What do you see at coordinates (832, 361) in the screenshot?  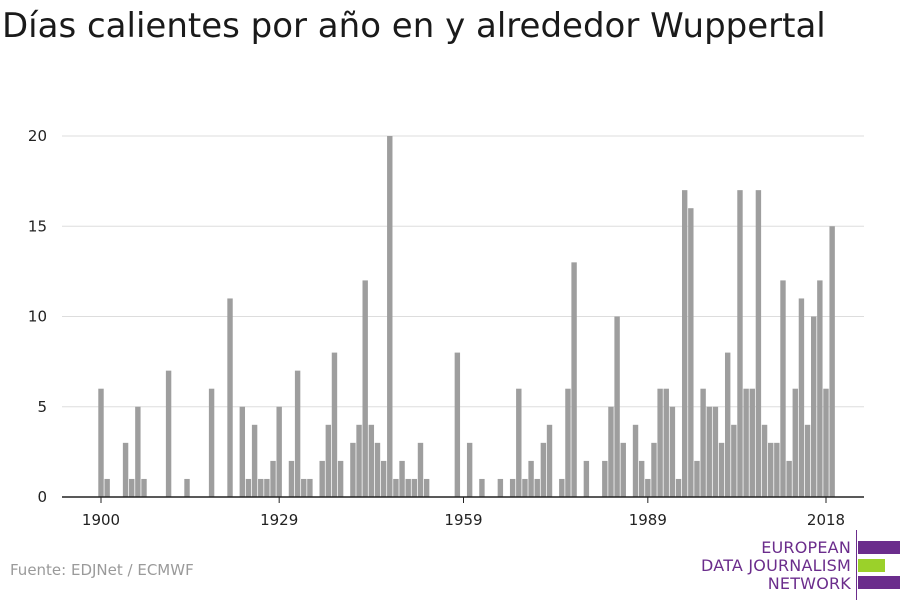 I see `bar-2019` at bounding box center [832, 361].